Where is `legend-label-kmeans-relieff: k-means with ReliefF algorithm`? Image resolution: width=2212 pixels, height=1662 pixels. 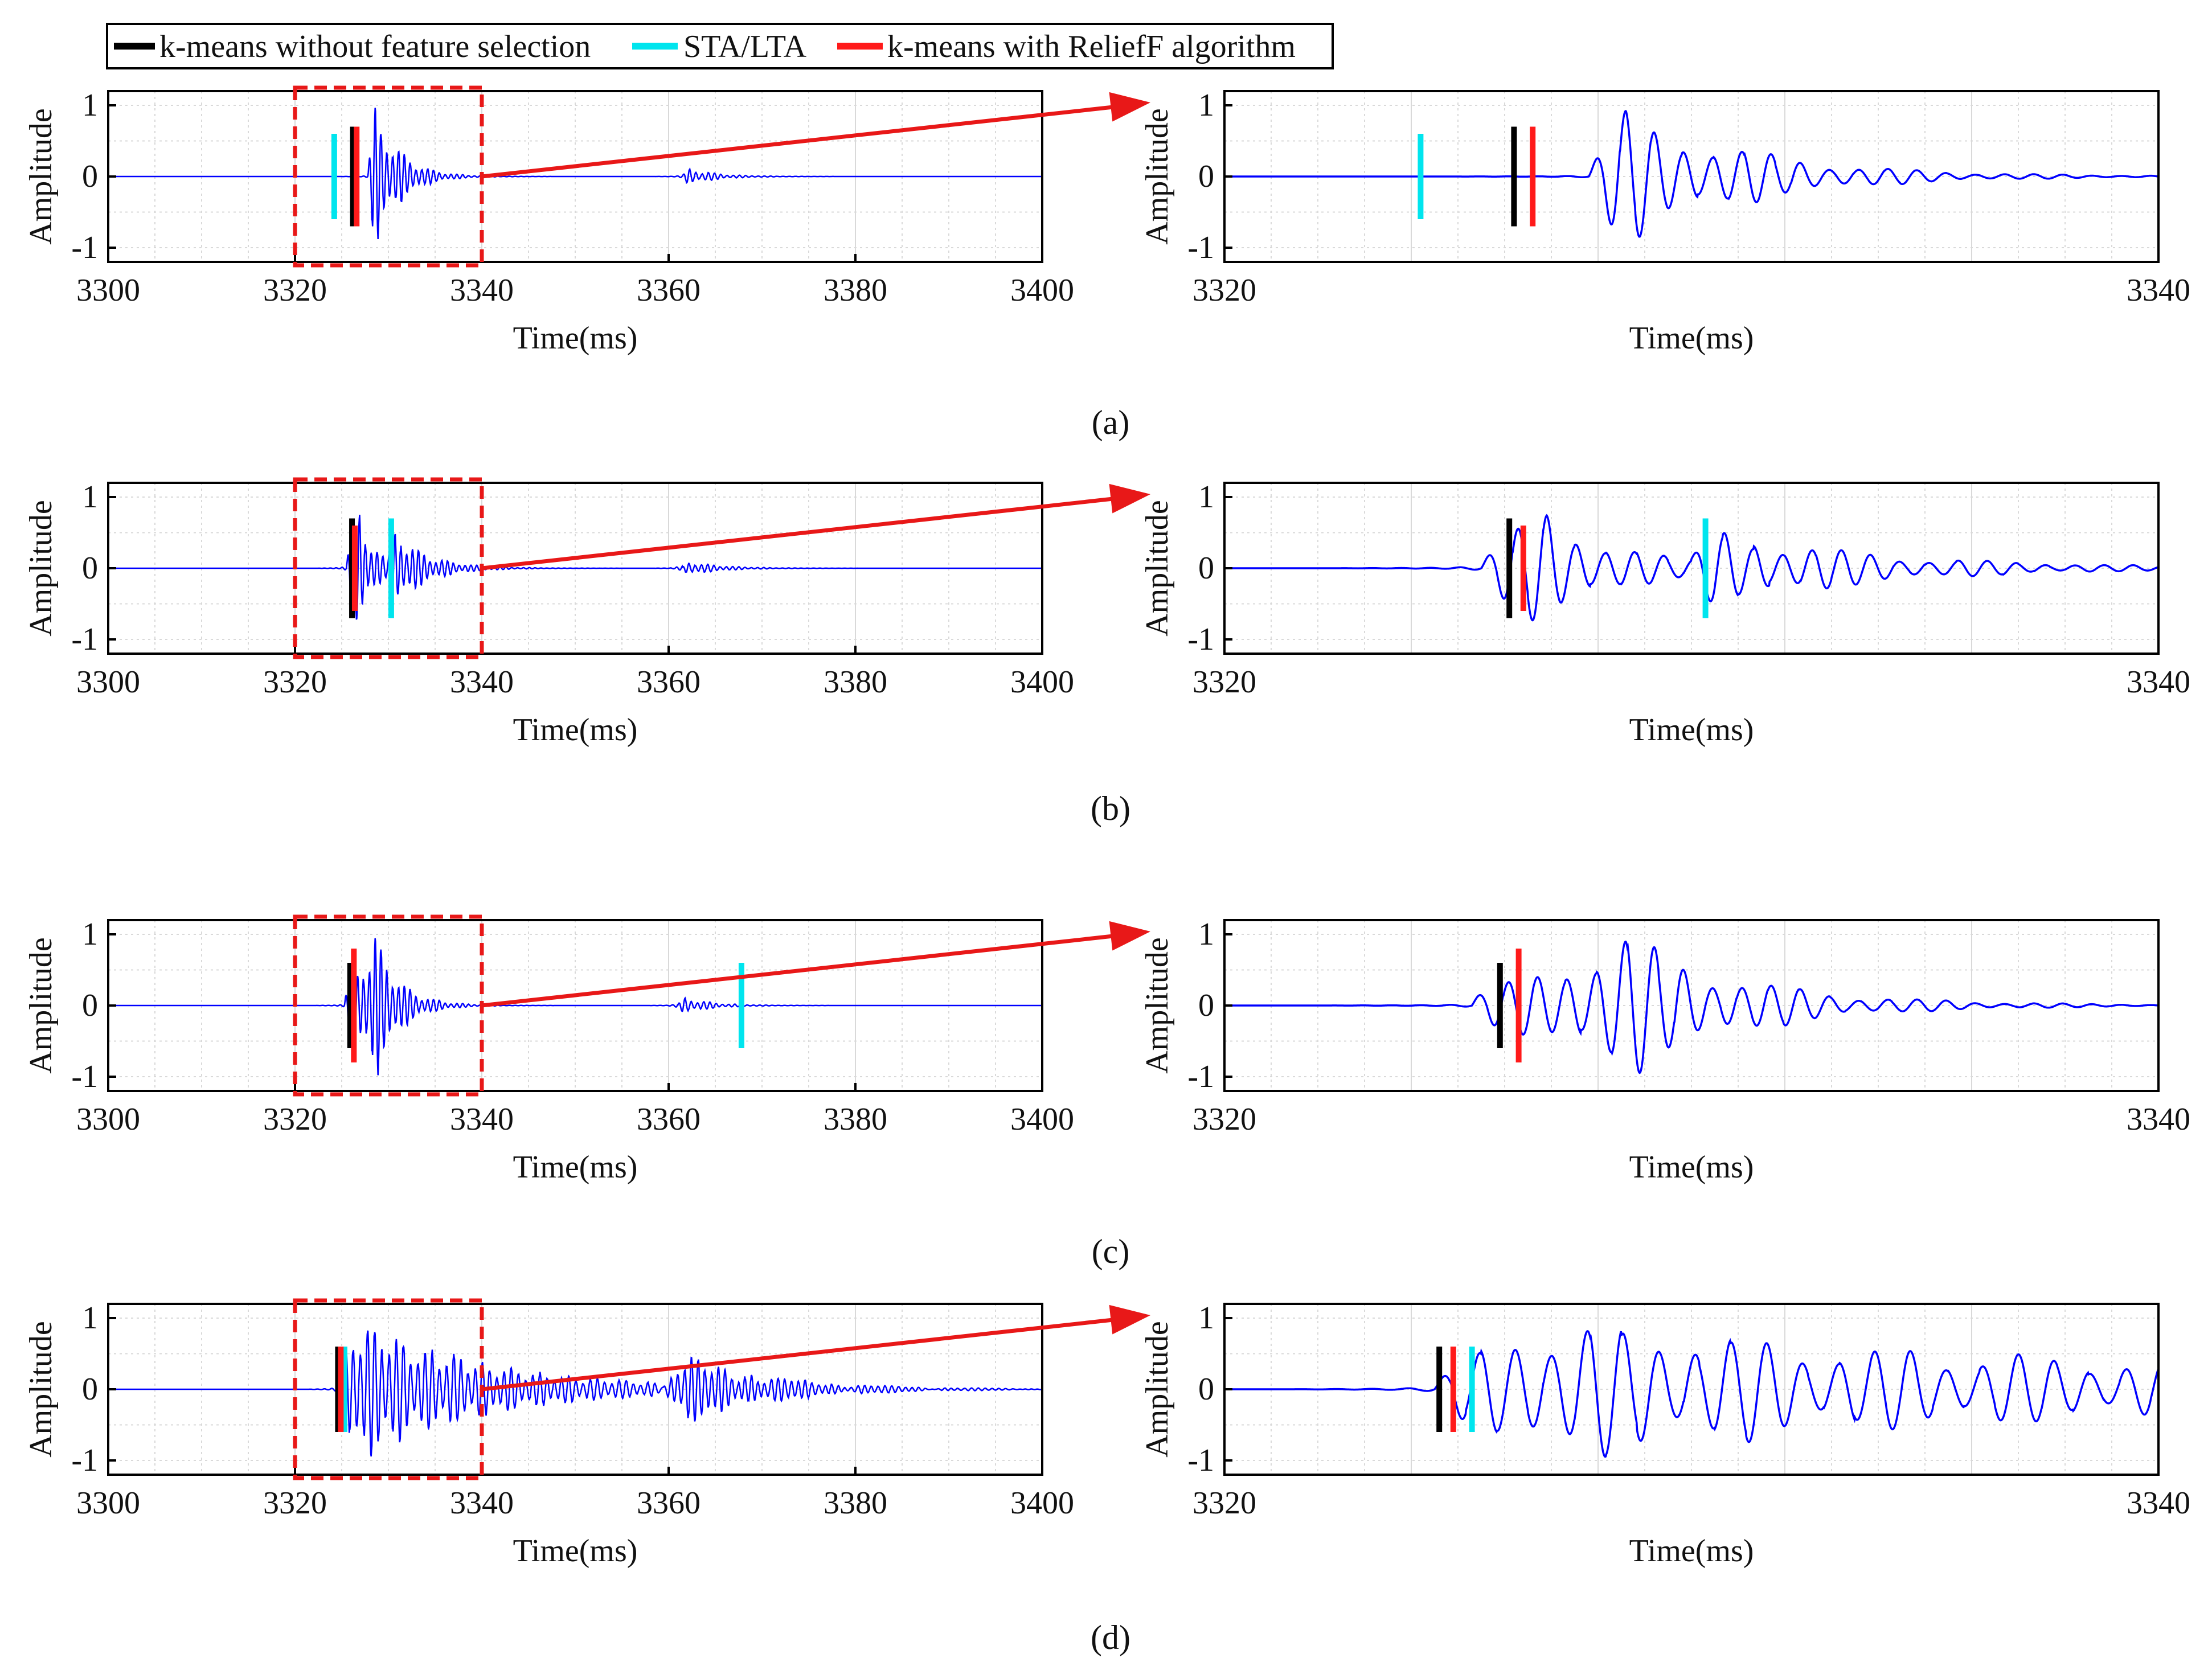 legend-label-kmeans-relieff: k-means with ReliefF algorithm is located at coordinates (1091, 46).